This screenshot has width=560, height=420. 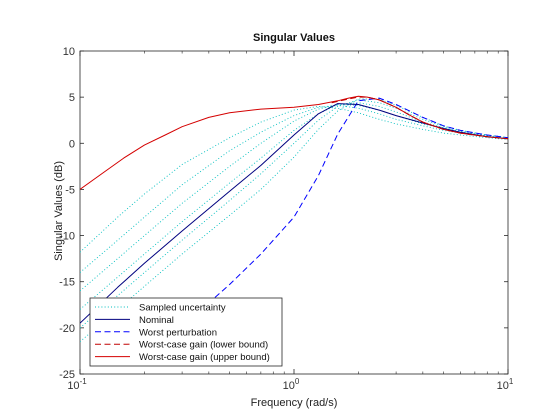 I want to click on y-tick-label: -15, so click(x=67, y=283).